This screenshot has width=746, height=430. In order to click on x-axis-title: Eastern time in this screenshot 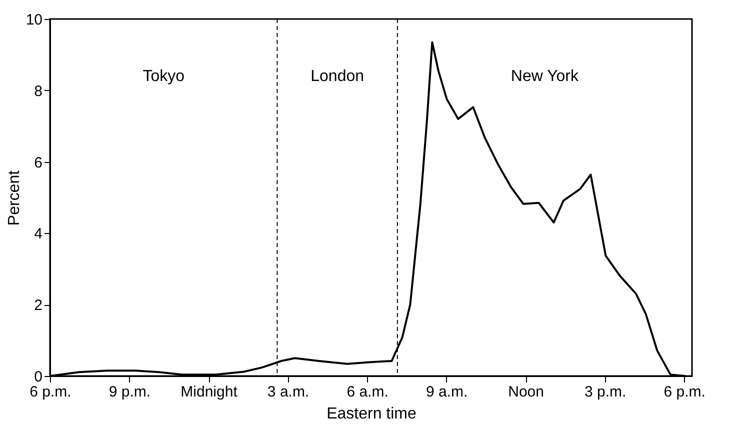, I will do `click(371, 414)`.